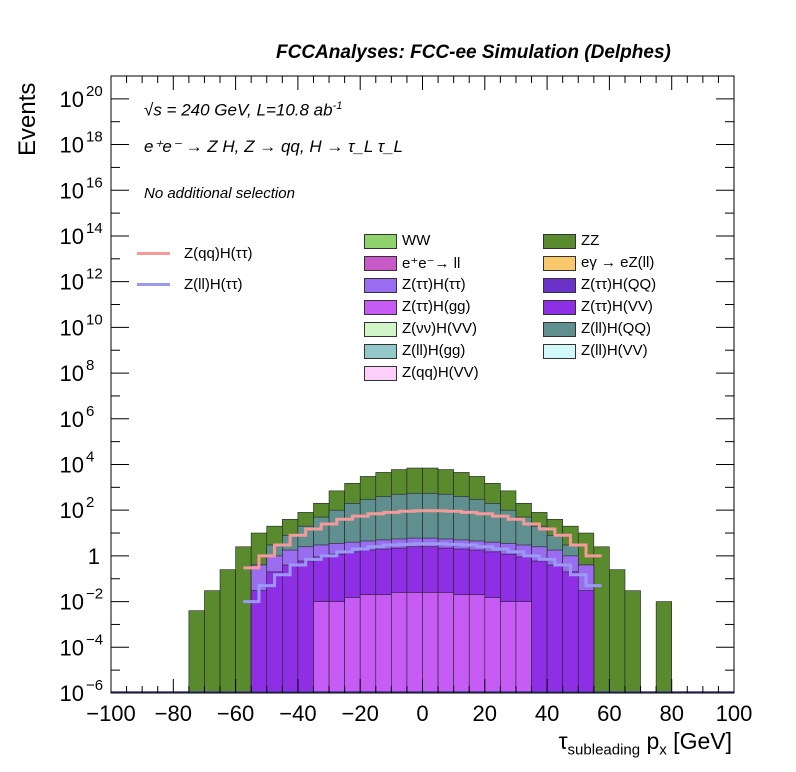 The height and width of the screenshot is (772, 796). Describe the element at coordinates (414, 643) in the screenshot. I see `bar-z-h-gg--15` at that location.